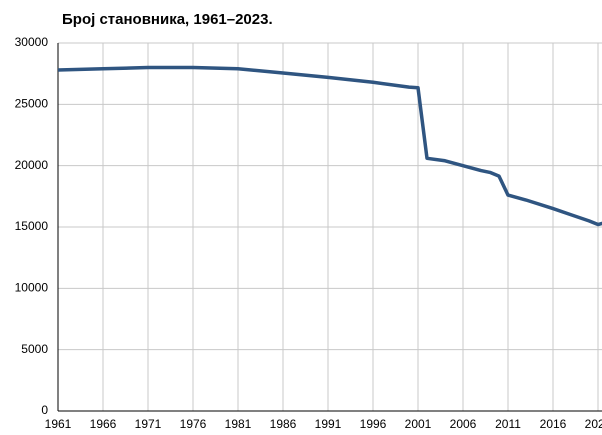 Image resolution: width=602 pixels, height=435 pixels. What do you see at coordinates (34, 349) in the screenshot?
I see `y-tick-label: 5000` at bounding box center [34, 349].